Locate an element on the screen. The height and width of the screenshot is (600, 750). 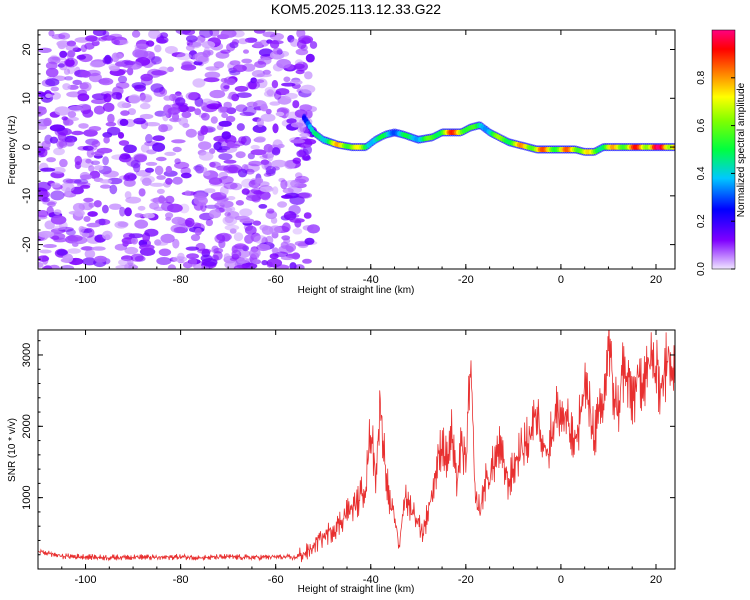
x-tick-label: -20 is located at coordinates (466, 580).